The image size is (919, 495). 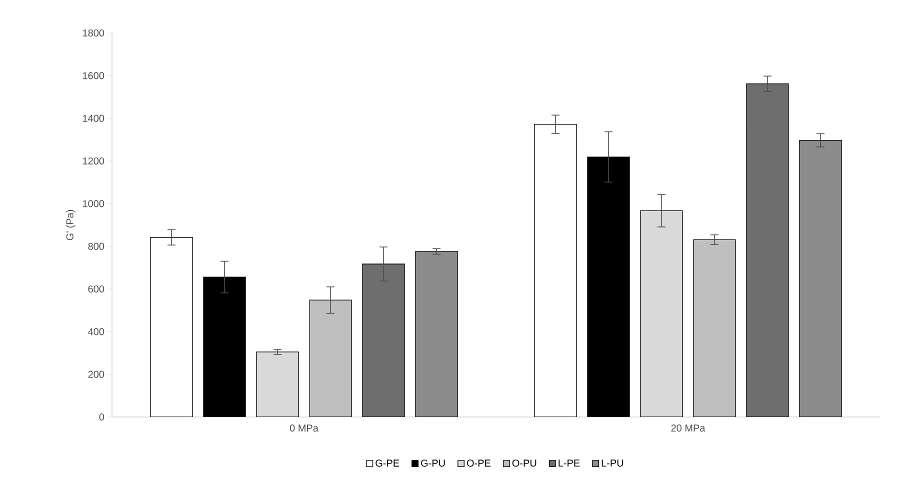 What do you see at coordinates (433, 463) in the screenshot?
I see `legend-label: G-PU` at bounding box center [433, 463].